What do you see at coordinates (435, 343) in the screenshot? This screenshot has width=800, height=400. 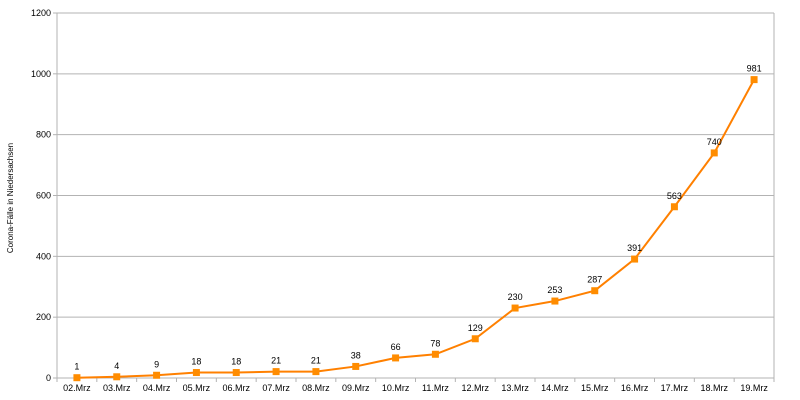 I see `data-label: 78` at bounding box center [435, 343].